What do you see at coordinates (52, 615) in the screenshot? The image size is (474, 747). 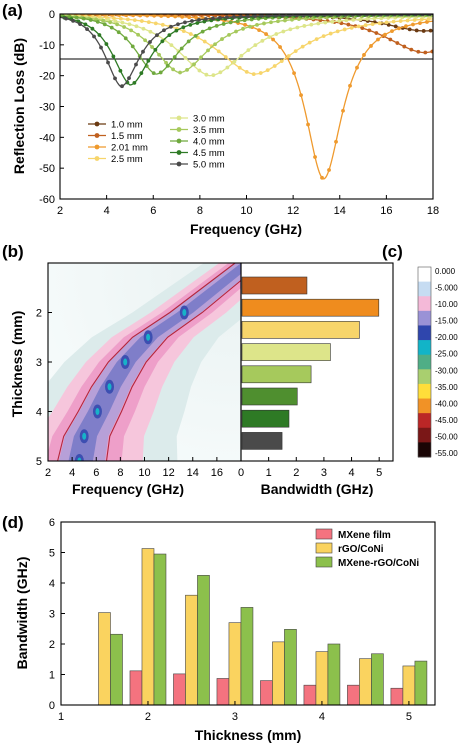 I see `panel-d-ytick-label: 3` at bounding box center [52, 615].